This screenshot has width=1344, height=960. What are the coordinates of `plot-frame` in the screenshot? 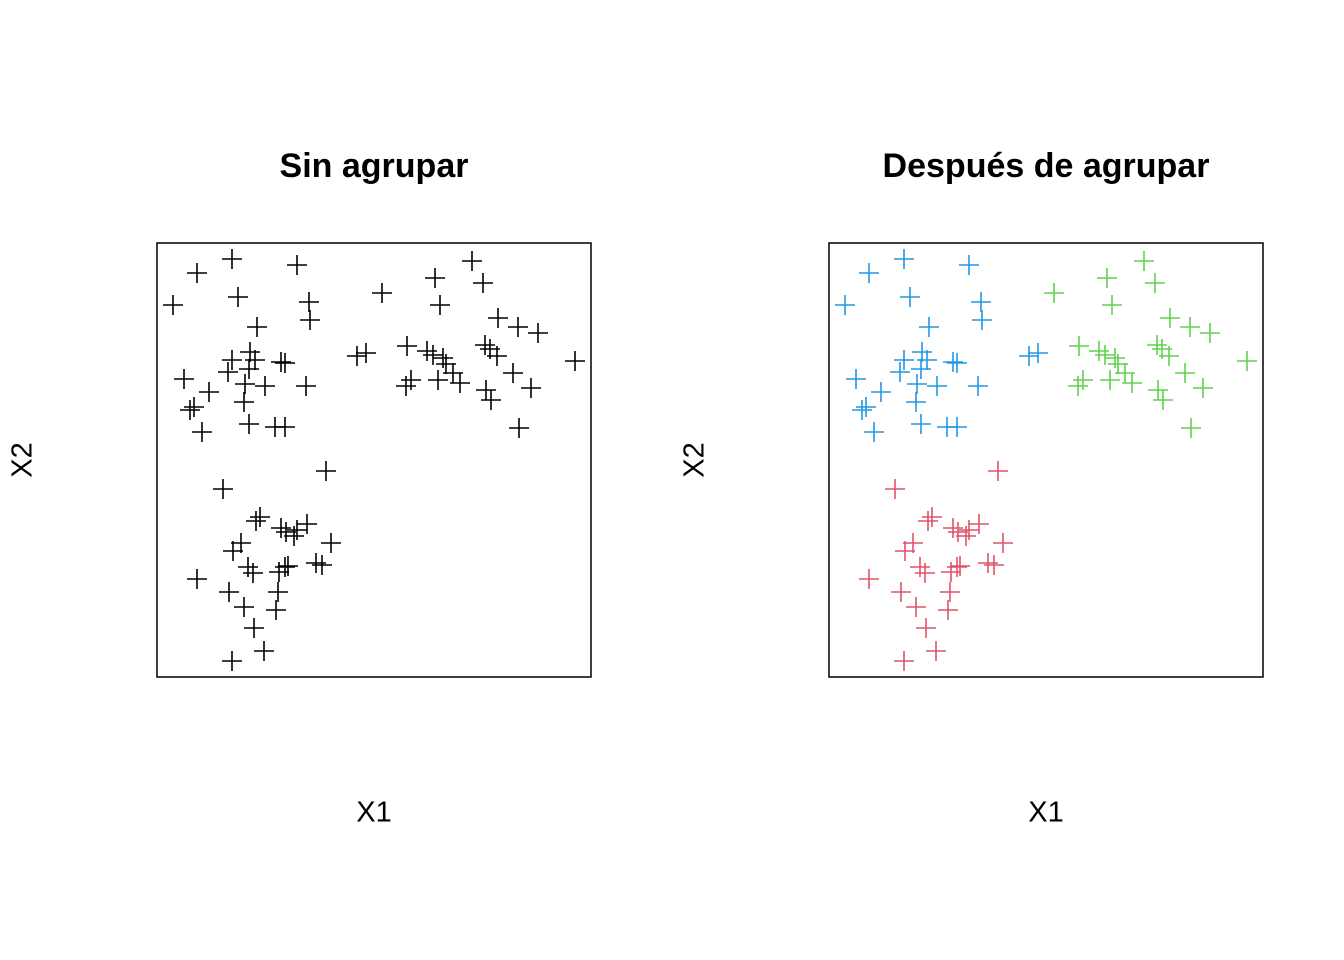 It's located at (1046, 460).